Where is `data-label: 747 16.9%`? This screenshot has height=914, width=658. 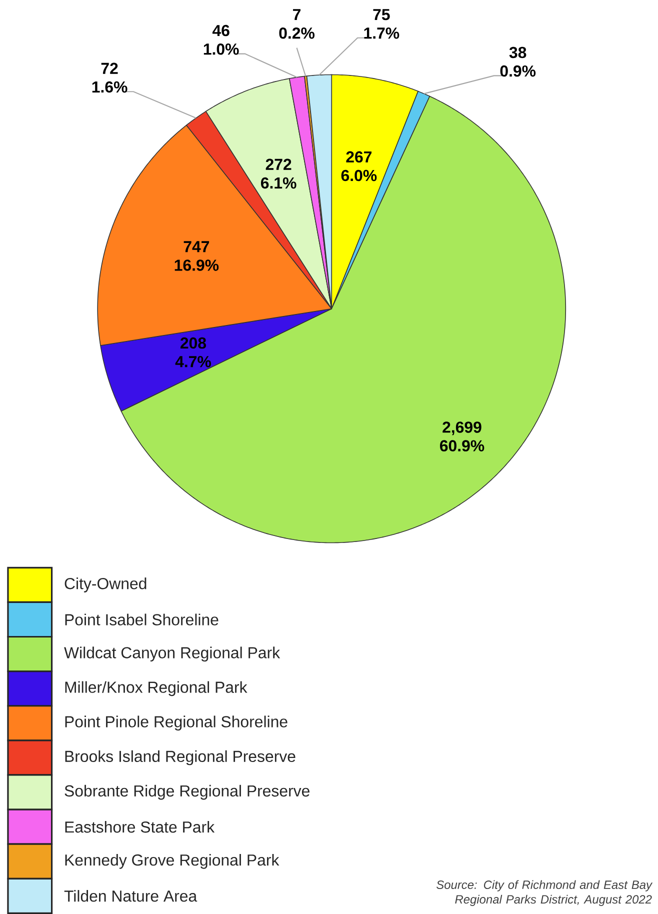
data-label: 747 16.9% is located at coordinates (196, 256).